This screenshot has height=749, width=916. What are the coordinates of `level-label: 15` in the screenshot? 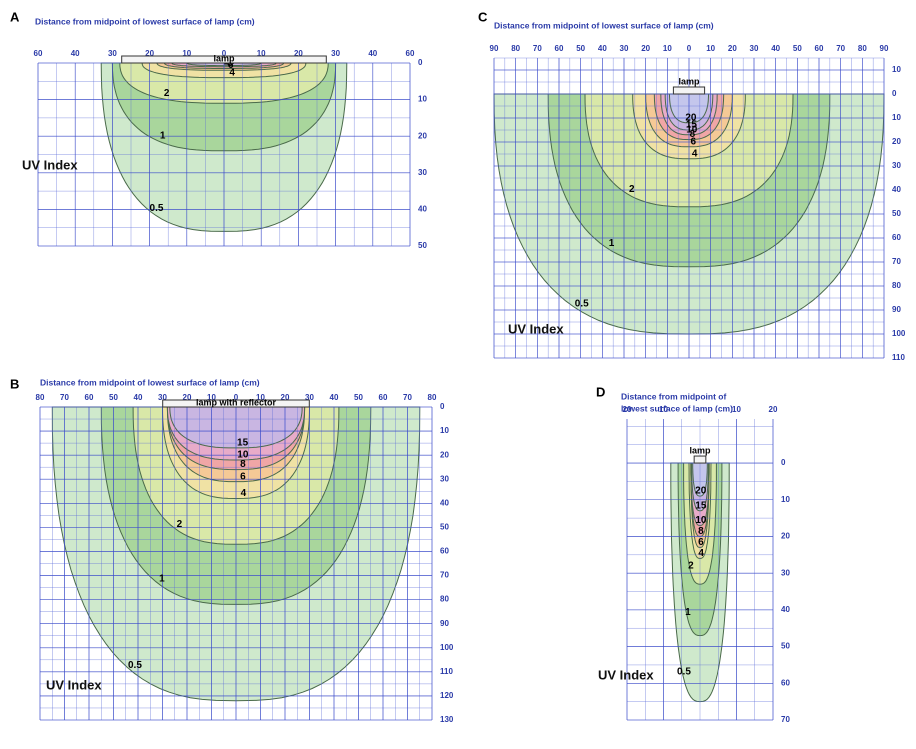 It's located at (692, 125).